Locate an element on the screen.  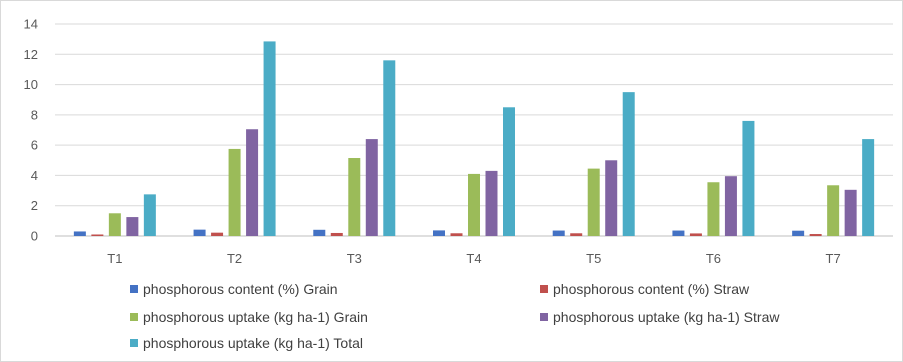
legend-item: phosphorous content (%) Straw is located at coordinates (645, 289).